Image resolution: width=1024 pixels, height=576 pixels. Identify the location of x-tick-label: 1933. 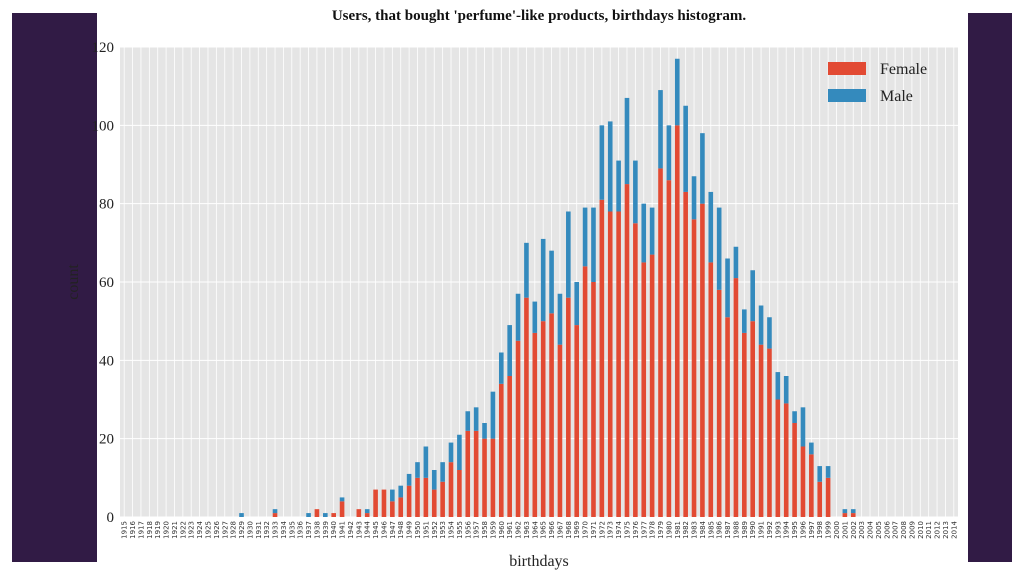
(276, 530).